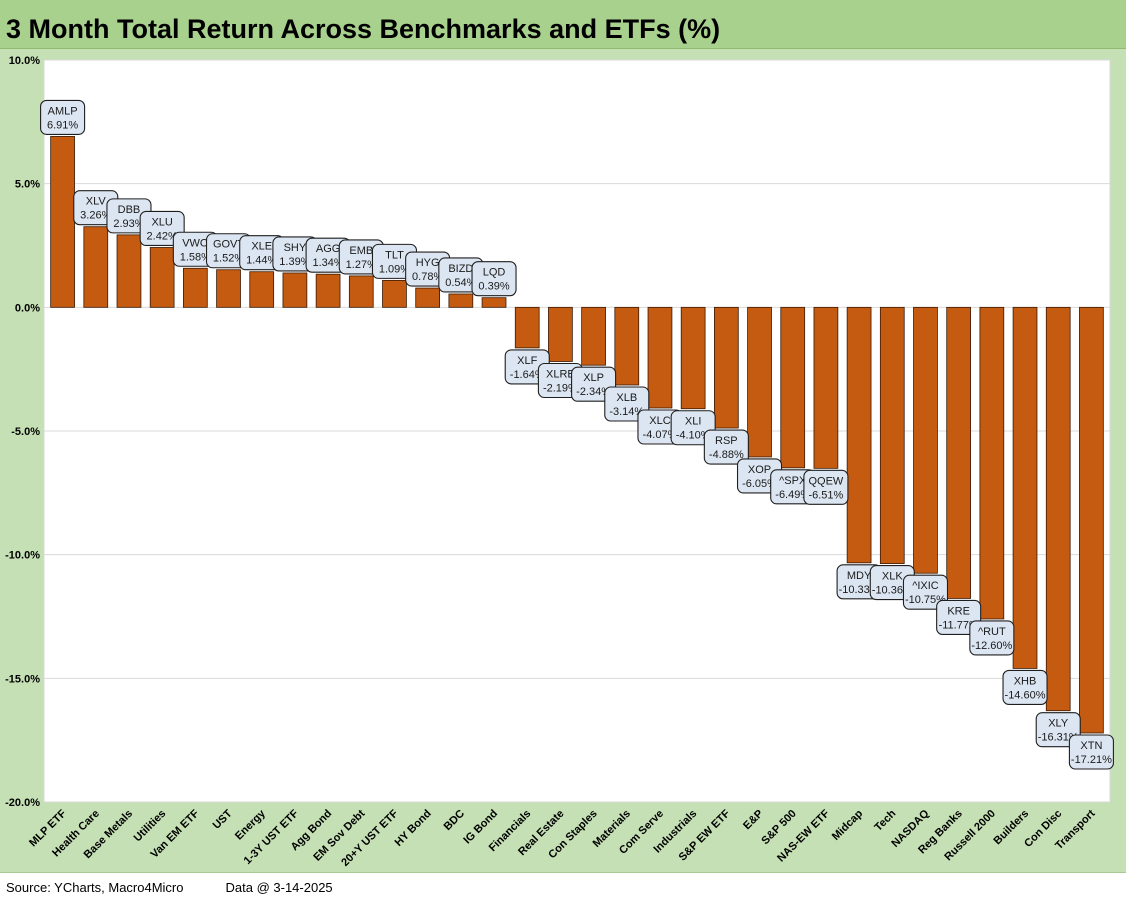 This screenshot has height=906, width=1126. I want to click on value-label: -4.07%, so click(660, 435).